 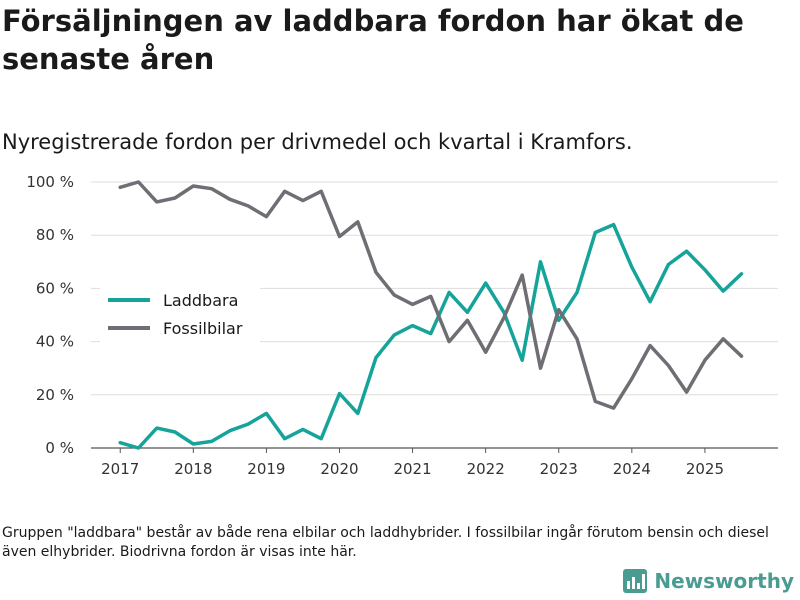 What do you see at coordinates (50, 182) in the screenshot?
I see `y-tick-label: 100 %` at bounding box center [50, 182].